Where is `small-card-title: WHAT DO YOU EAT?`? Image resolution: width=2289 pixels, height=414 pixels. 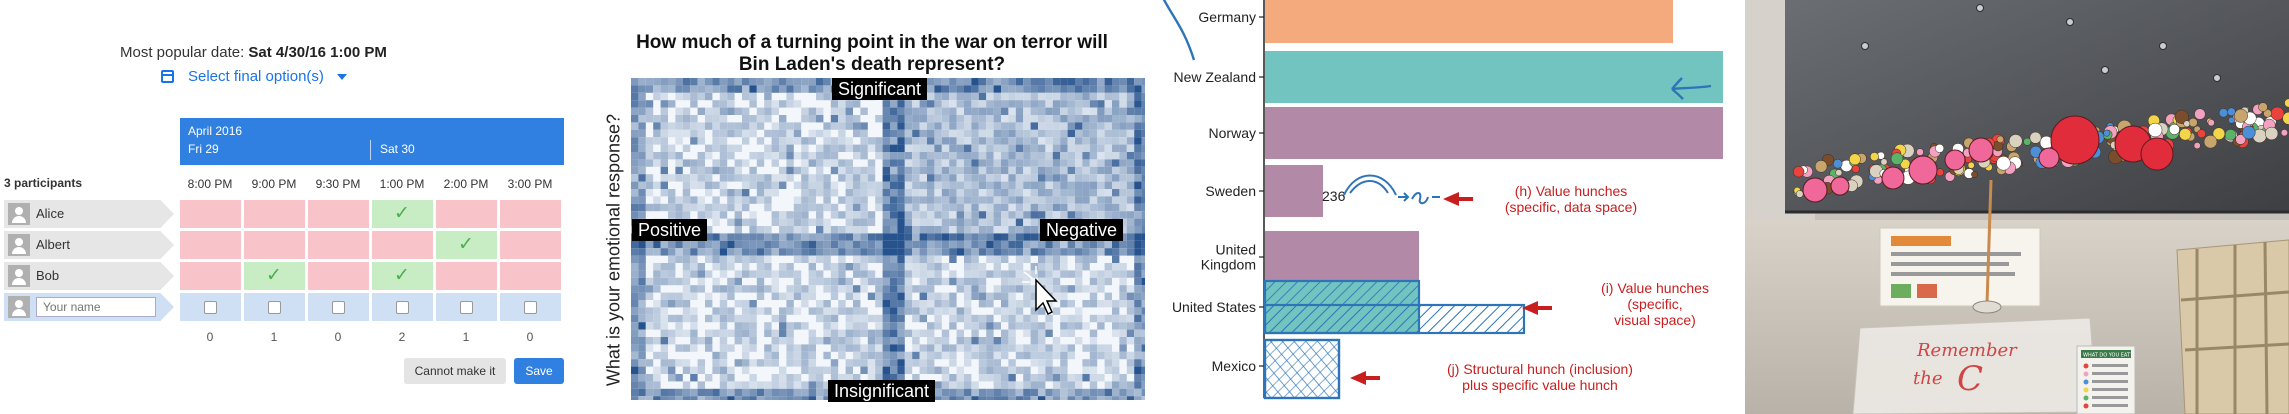
small-card-title: WHAT DO YOU EAT? is located at coordinates (2108, 356).